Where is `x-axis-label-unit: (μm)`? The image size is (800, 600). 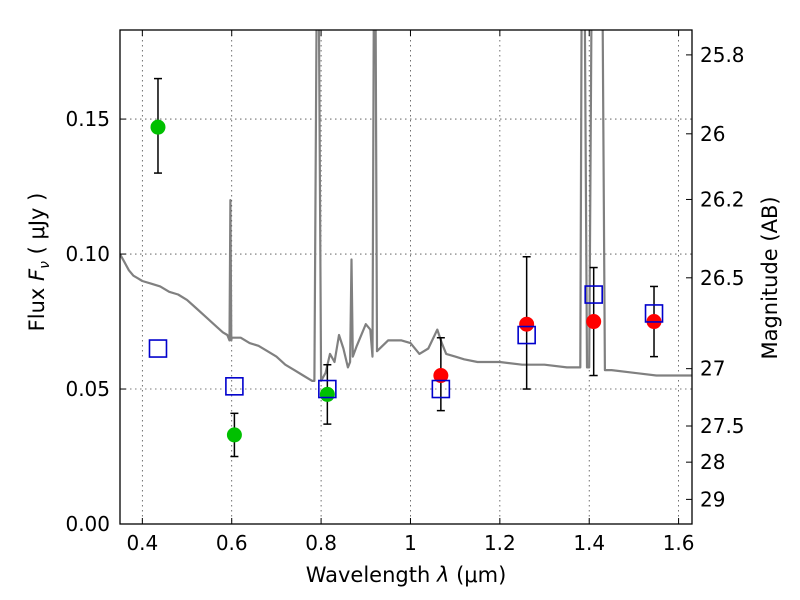
x-axis-label-unit: (μm) is located at coordinates (477, 575).